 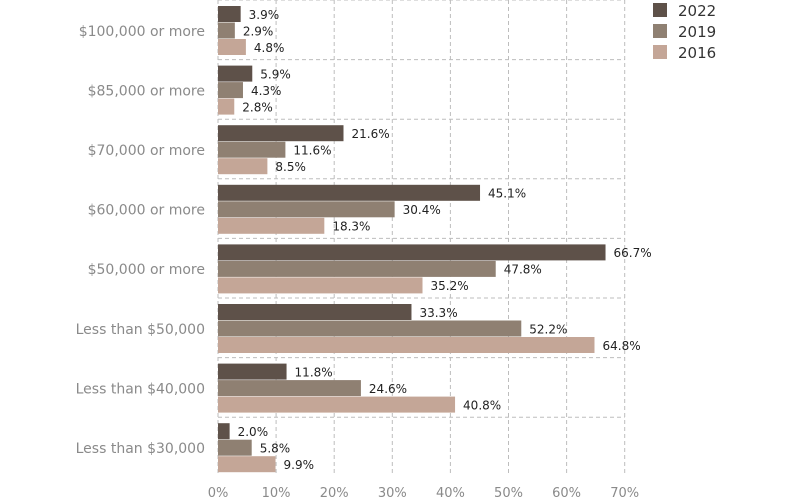 I want to click on data-label: 11.6%, so click(x=312, y=150).